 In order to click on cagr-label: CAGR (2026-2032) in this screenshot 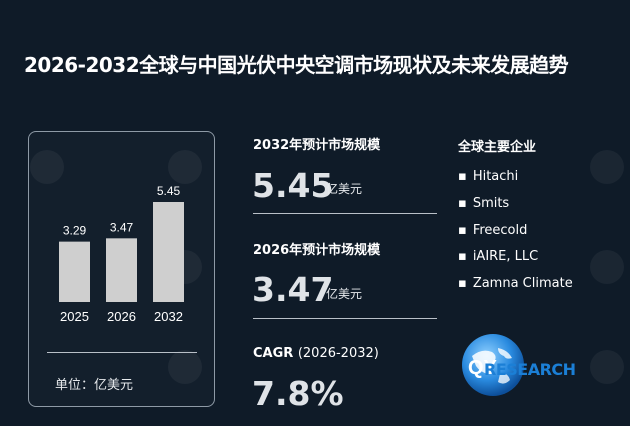, I will do `click(316, 353)`.